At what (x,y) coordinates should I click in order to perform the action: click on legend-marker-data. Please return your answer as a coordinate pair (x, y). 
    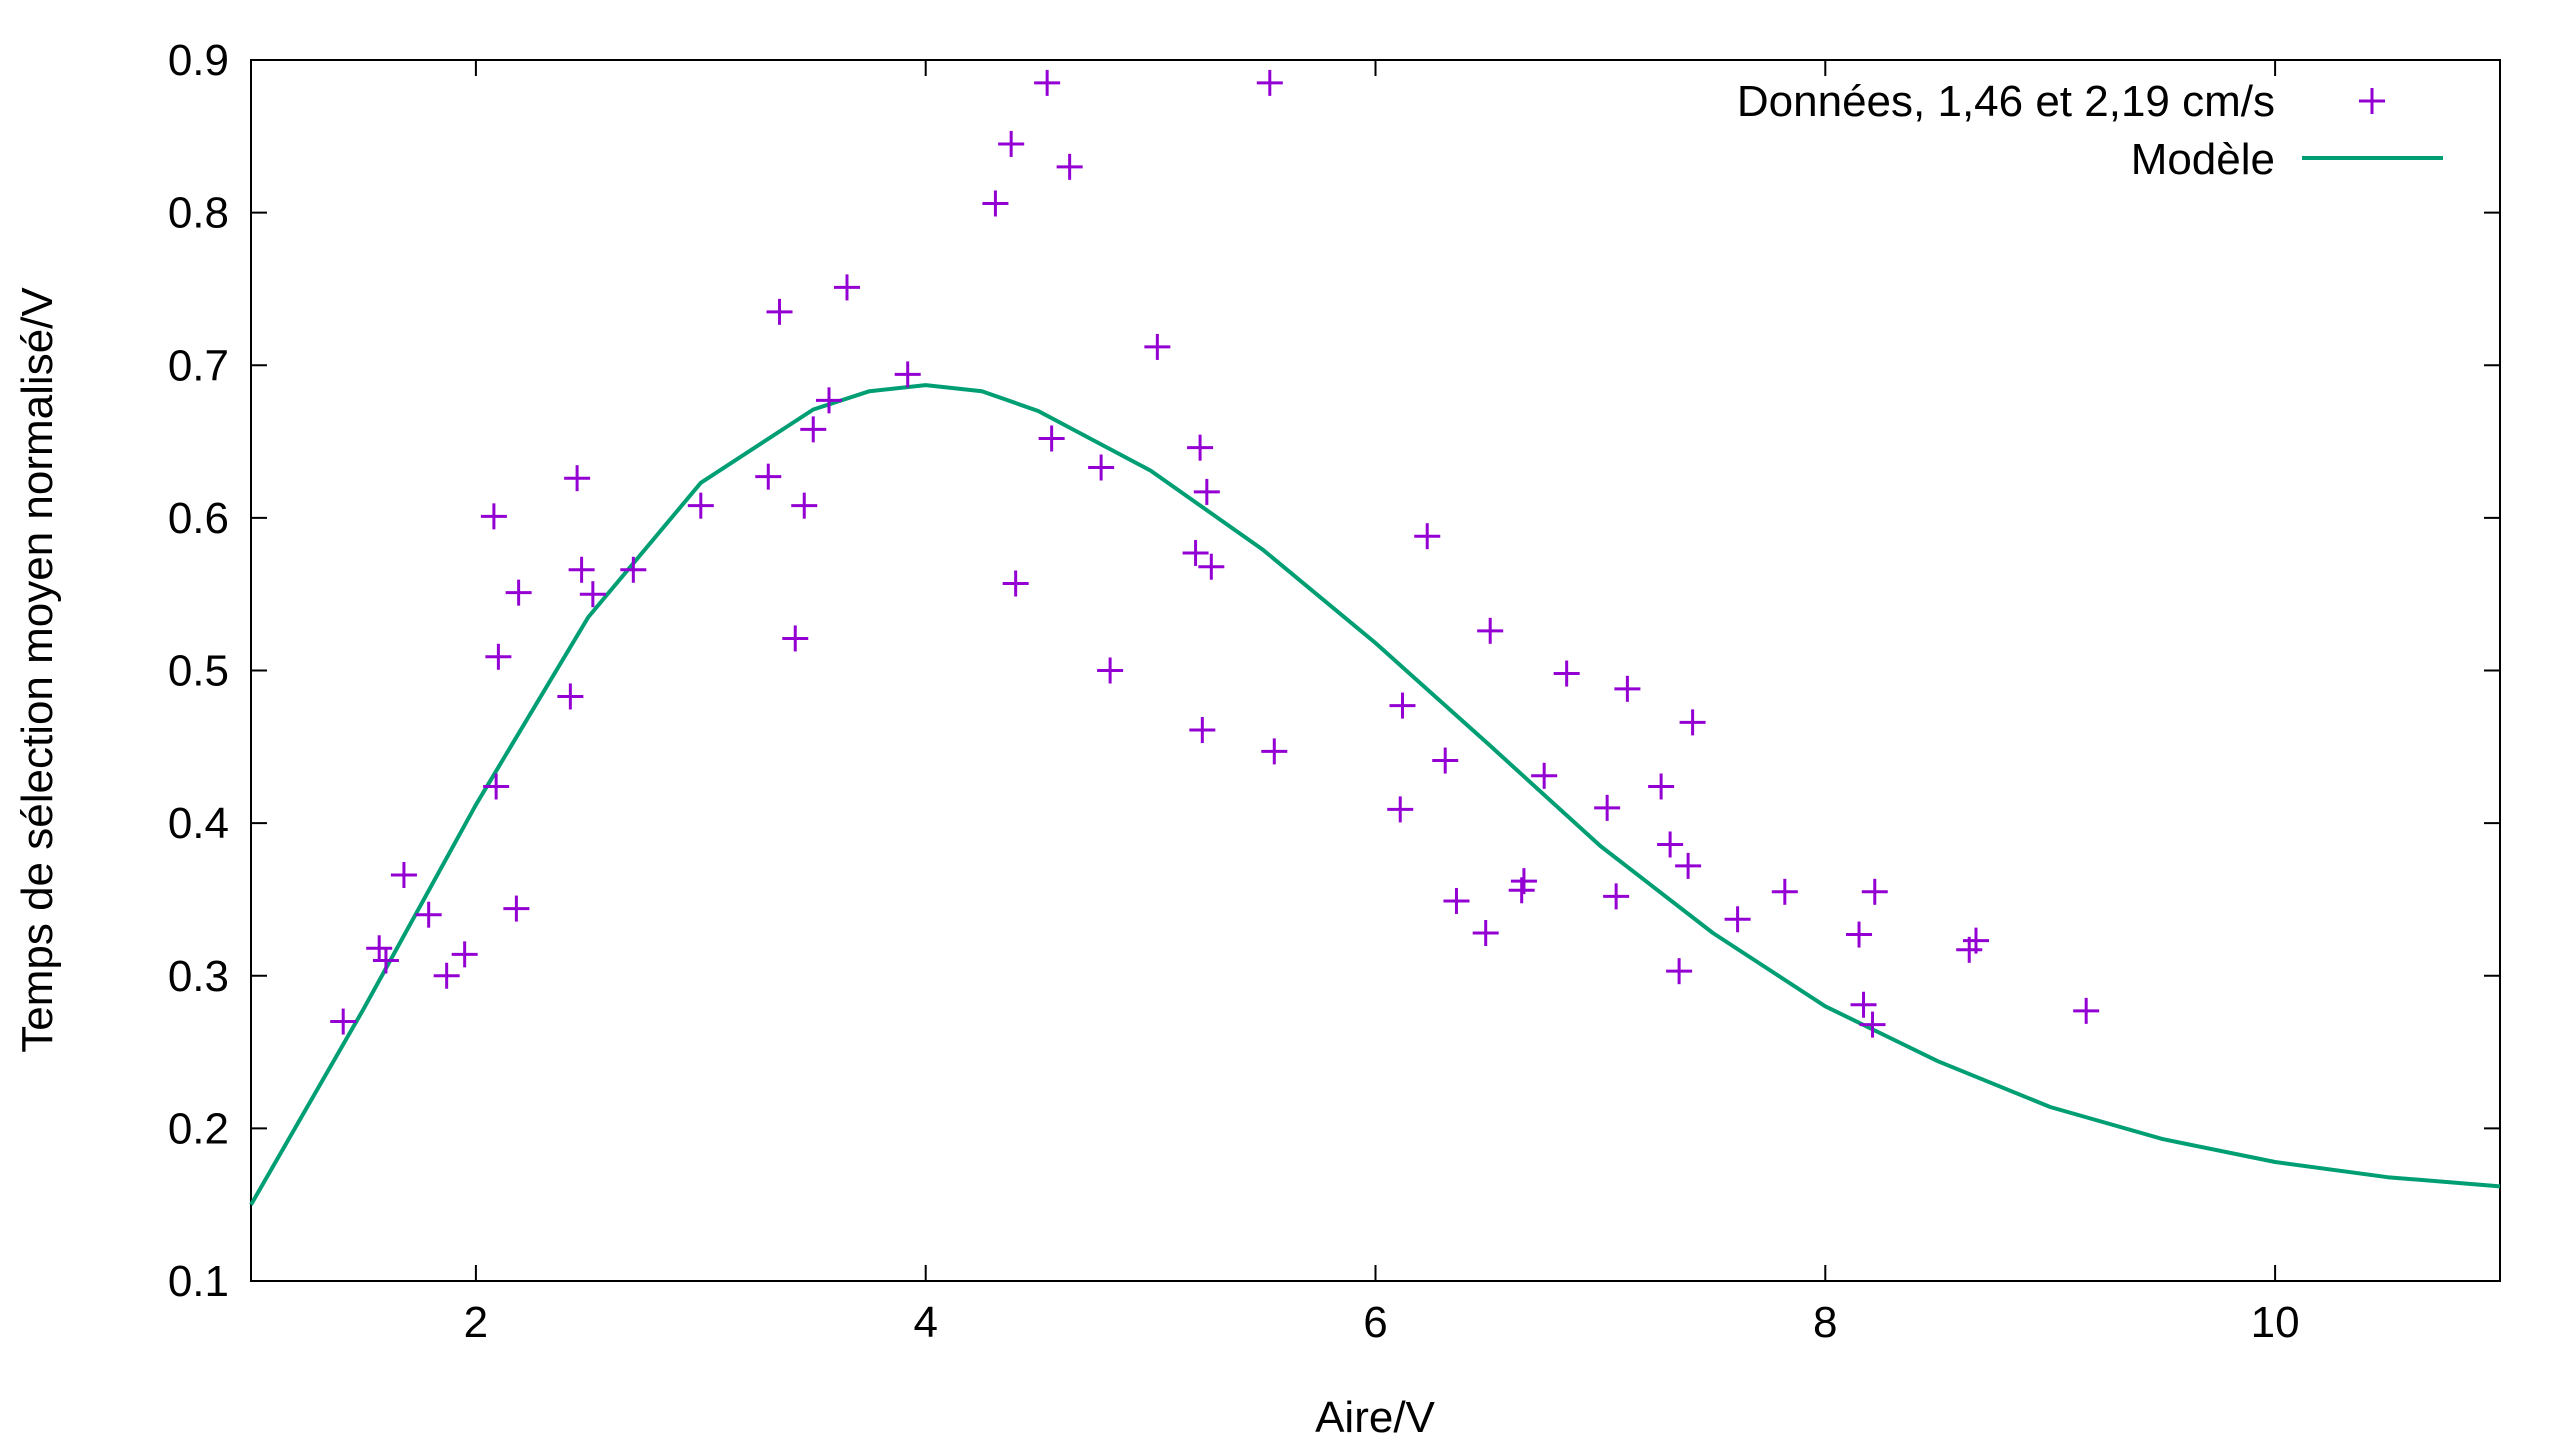
    Looking at the image, I should click on (2372, 101).